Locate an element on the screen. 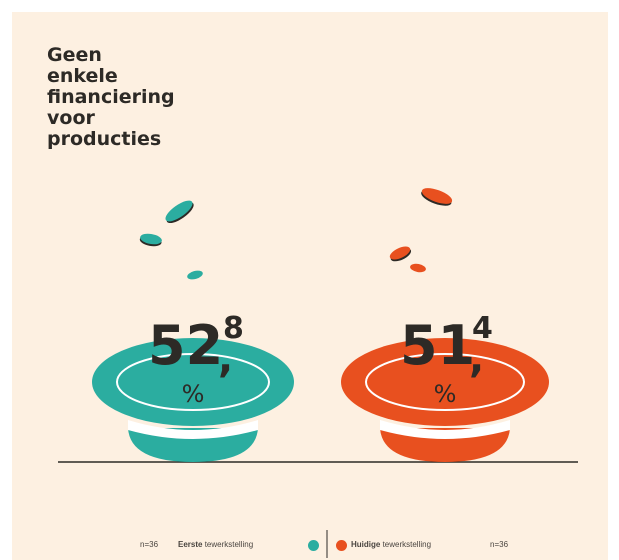 Image resolution: width=619 pixels, height=560 pixels. legend-label-huidige: Huidige tewerkstelling is located at coordinates (391, 544).